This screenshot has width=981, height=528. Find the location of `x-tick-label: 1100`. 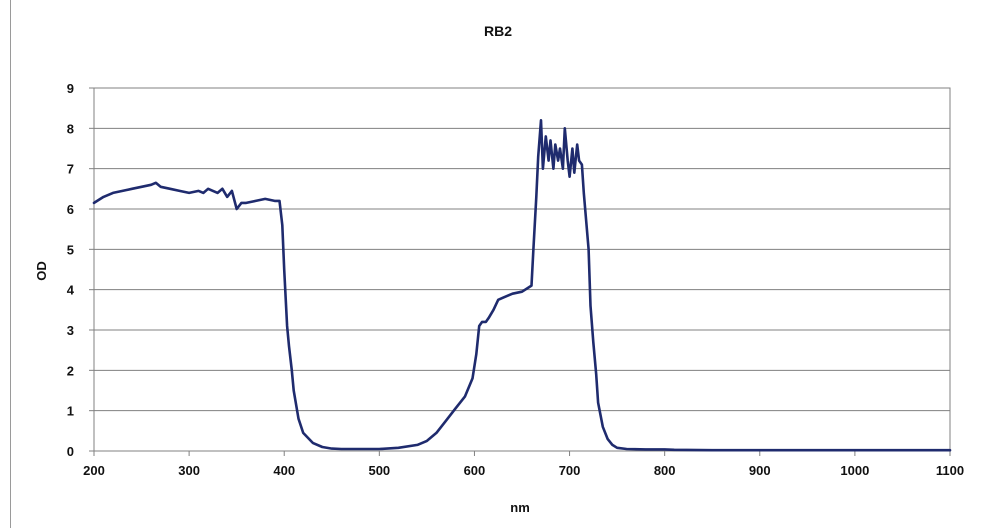

x-tick-label: 1100 is located at coordinates (950, 470).